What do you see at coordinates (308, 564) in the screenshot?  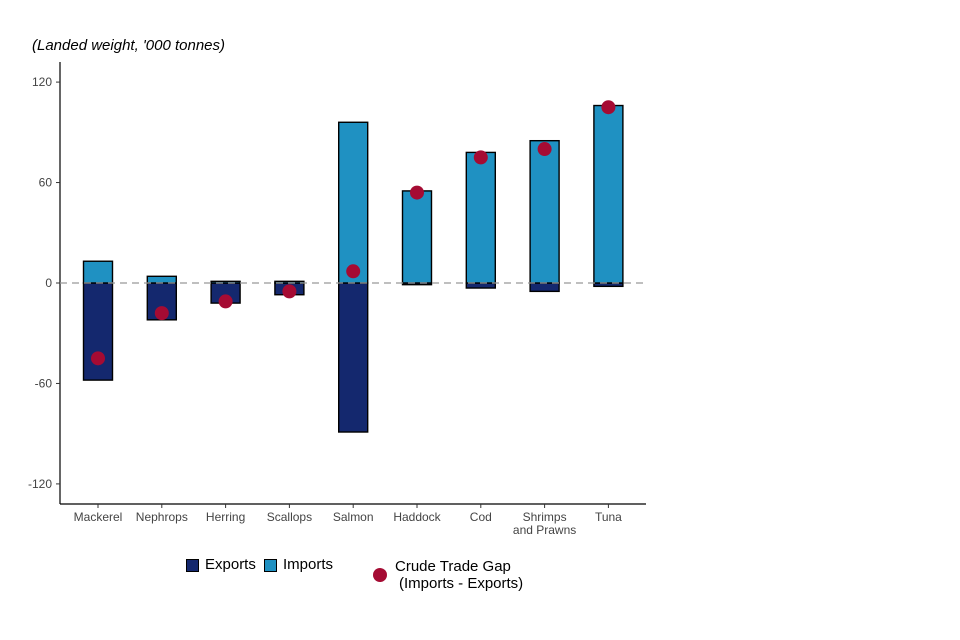 I see `legend-imports-label: Imports` at bounding box center [308, 564].